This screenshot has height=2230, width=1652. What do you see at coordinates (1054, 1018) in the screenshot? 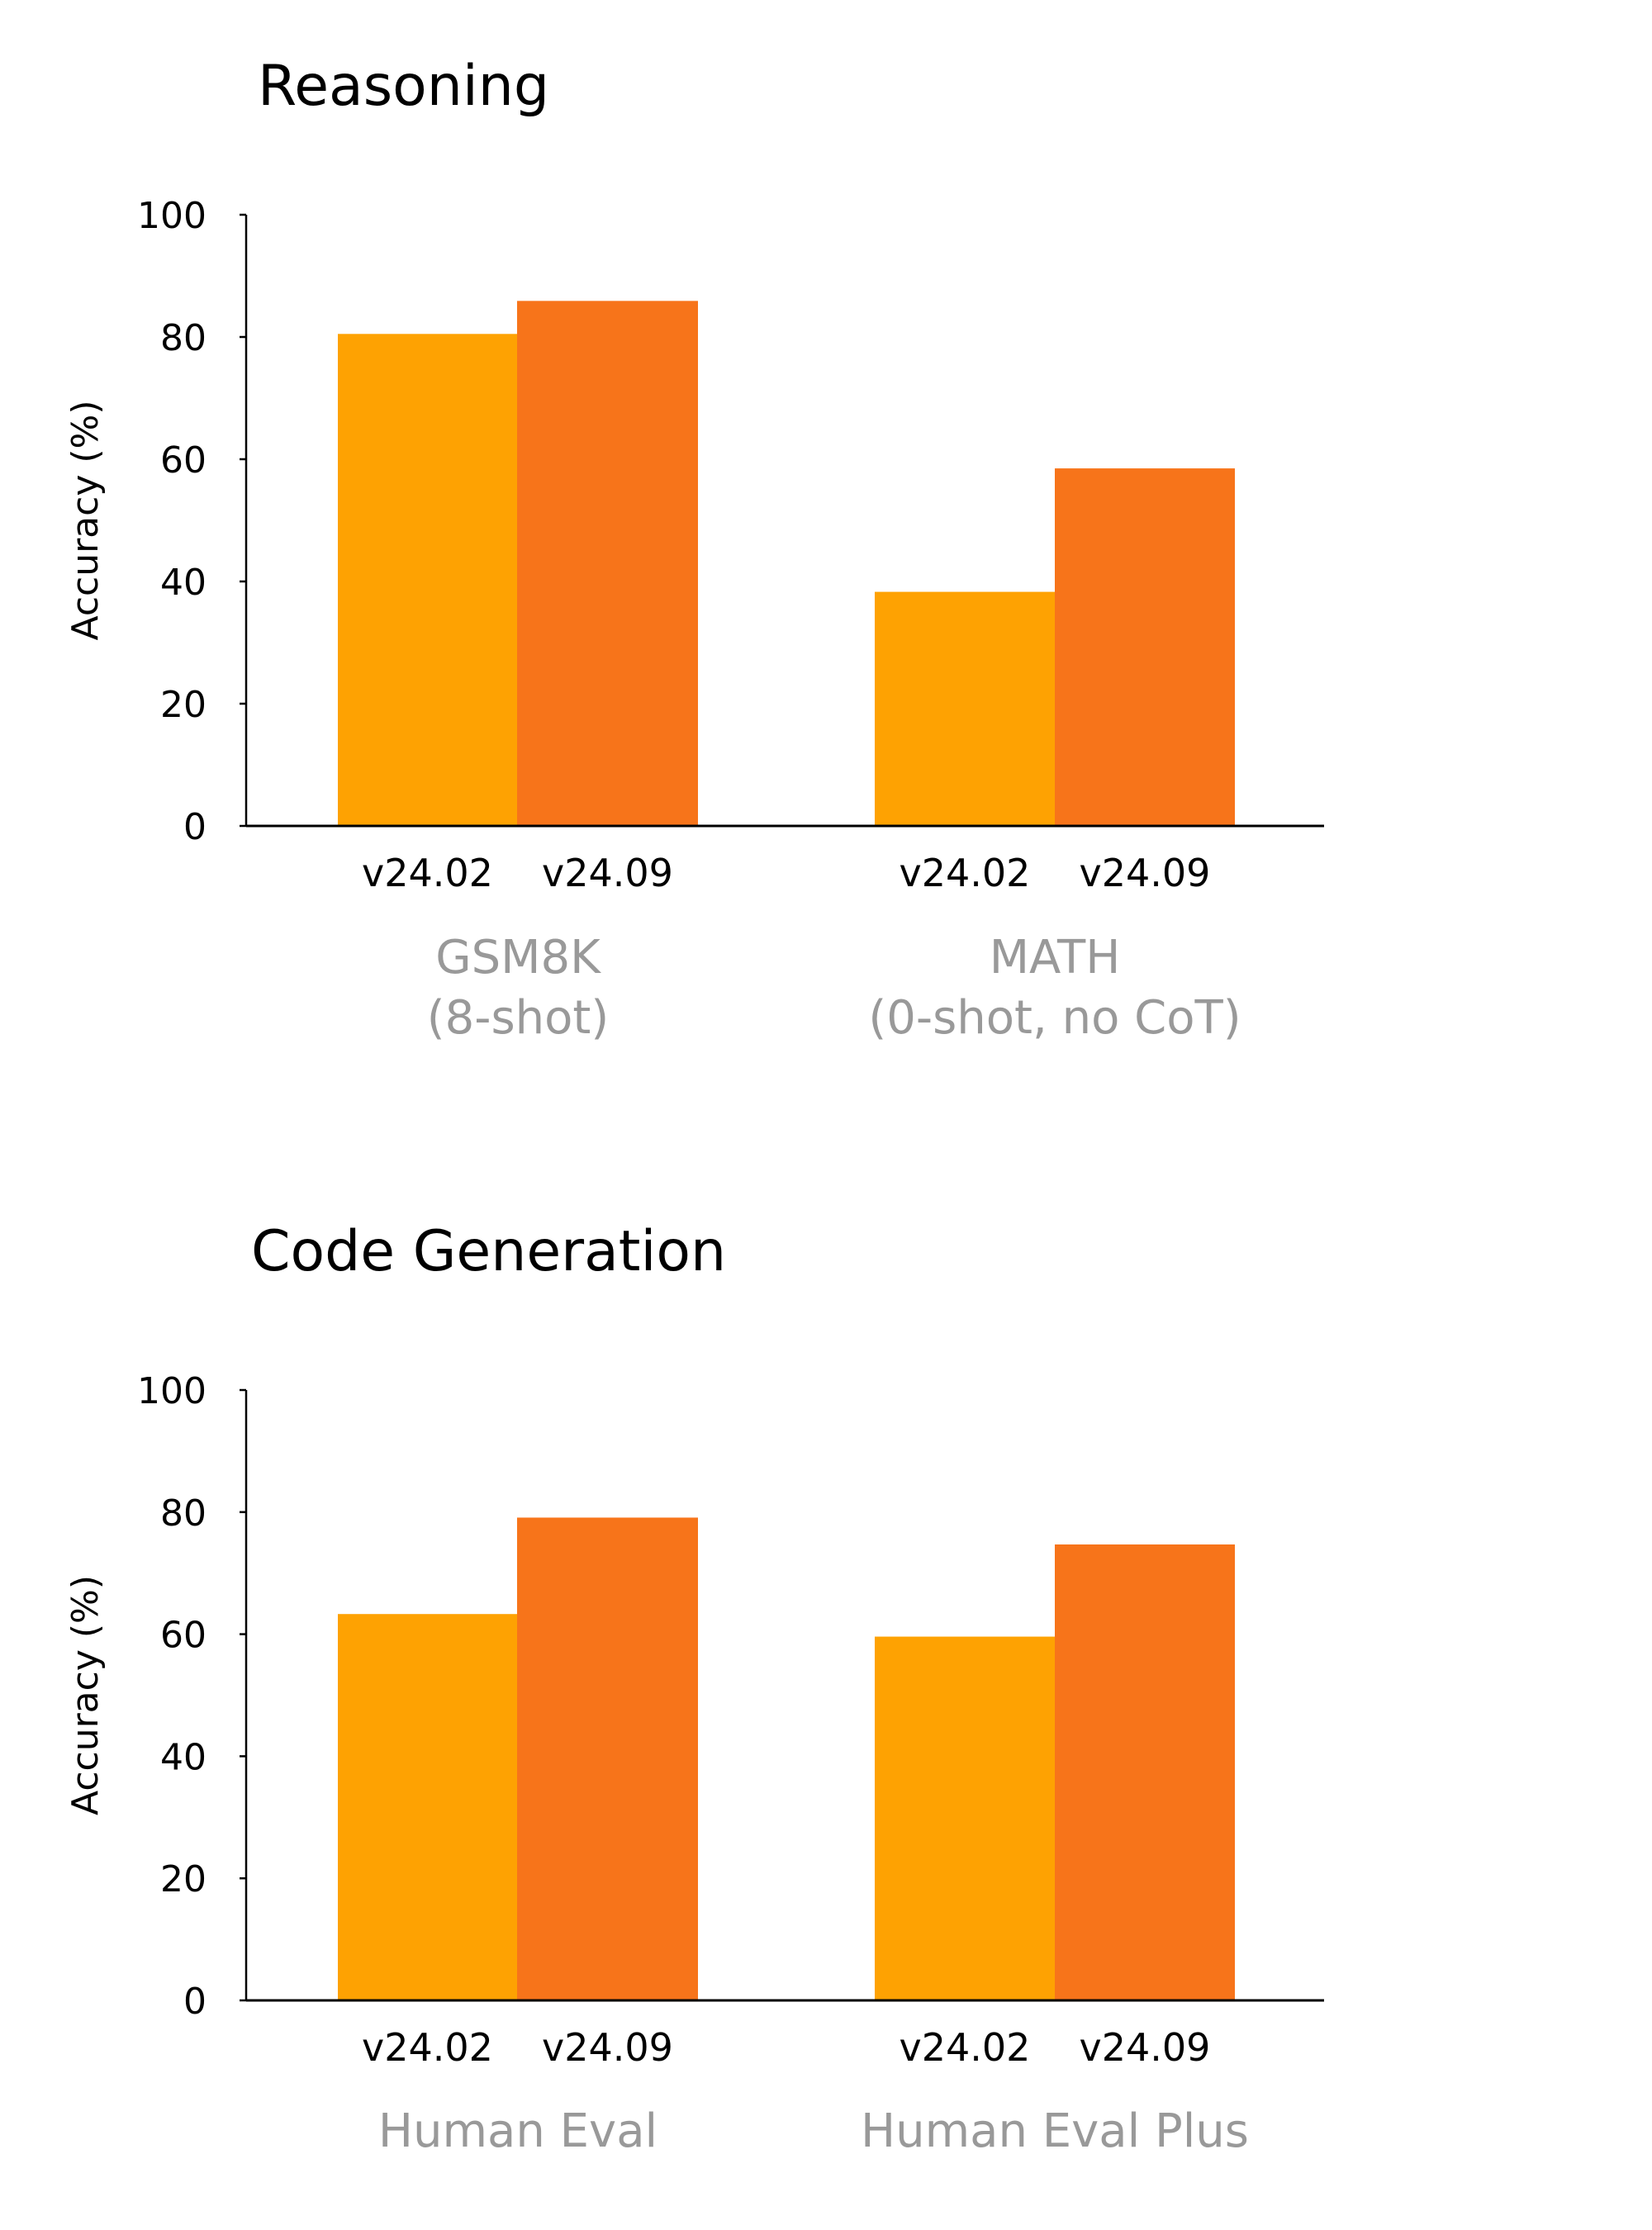
I see `category-label: (0-shot, no CoT)` at bounding box center [1054, 1018].